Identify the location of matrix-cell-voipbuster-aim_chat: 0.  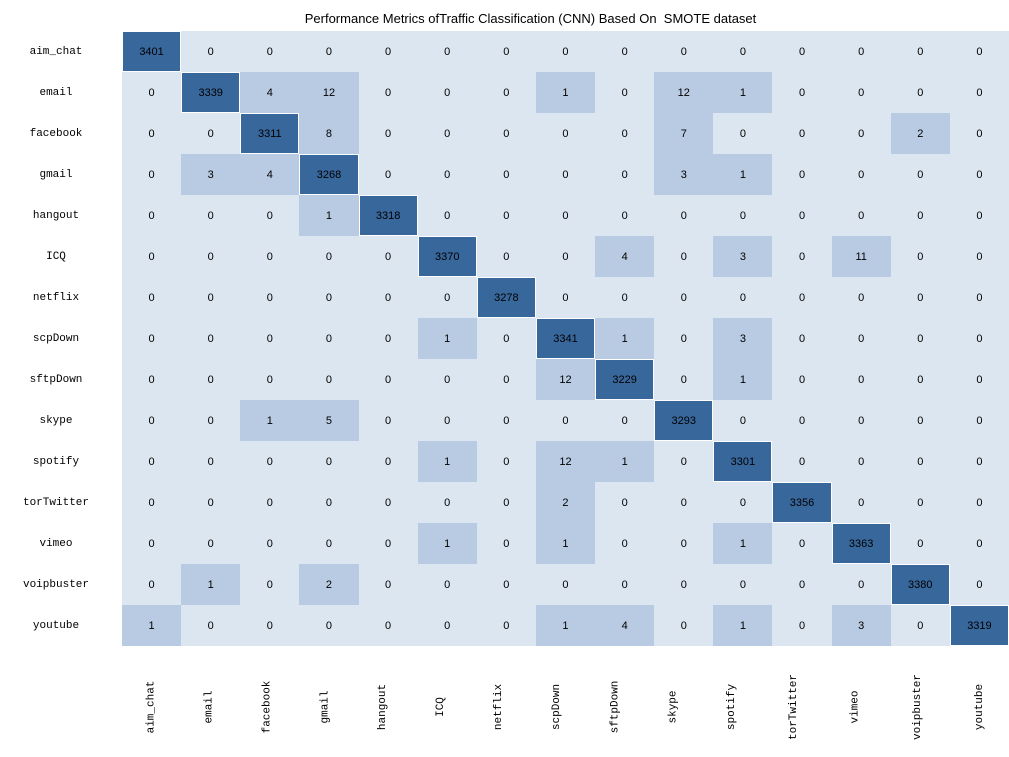
(152, 584).